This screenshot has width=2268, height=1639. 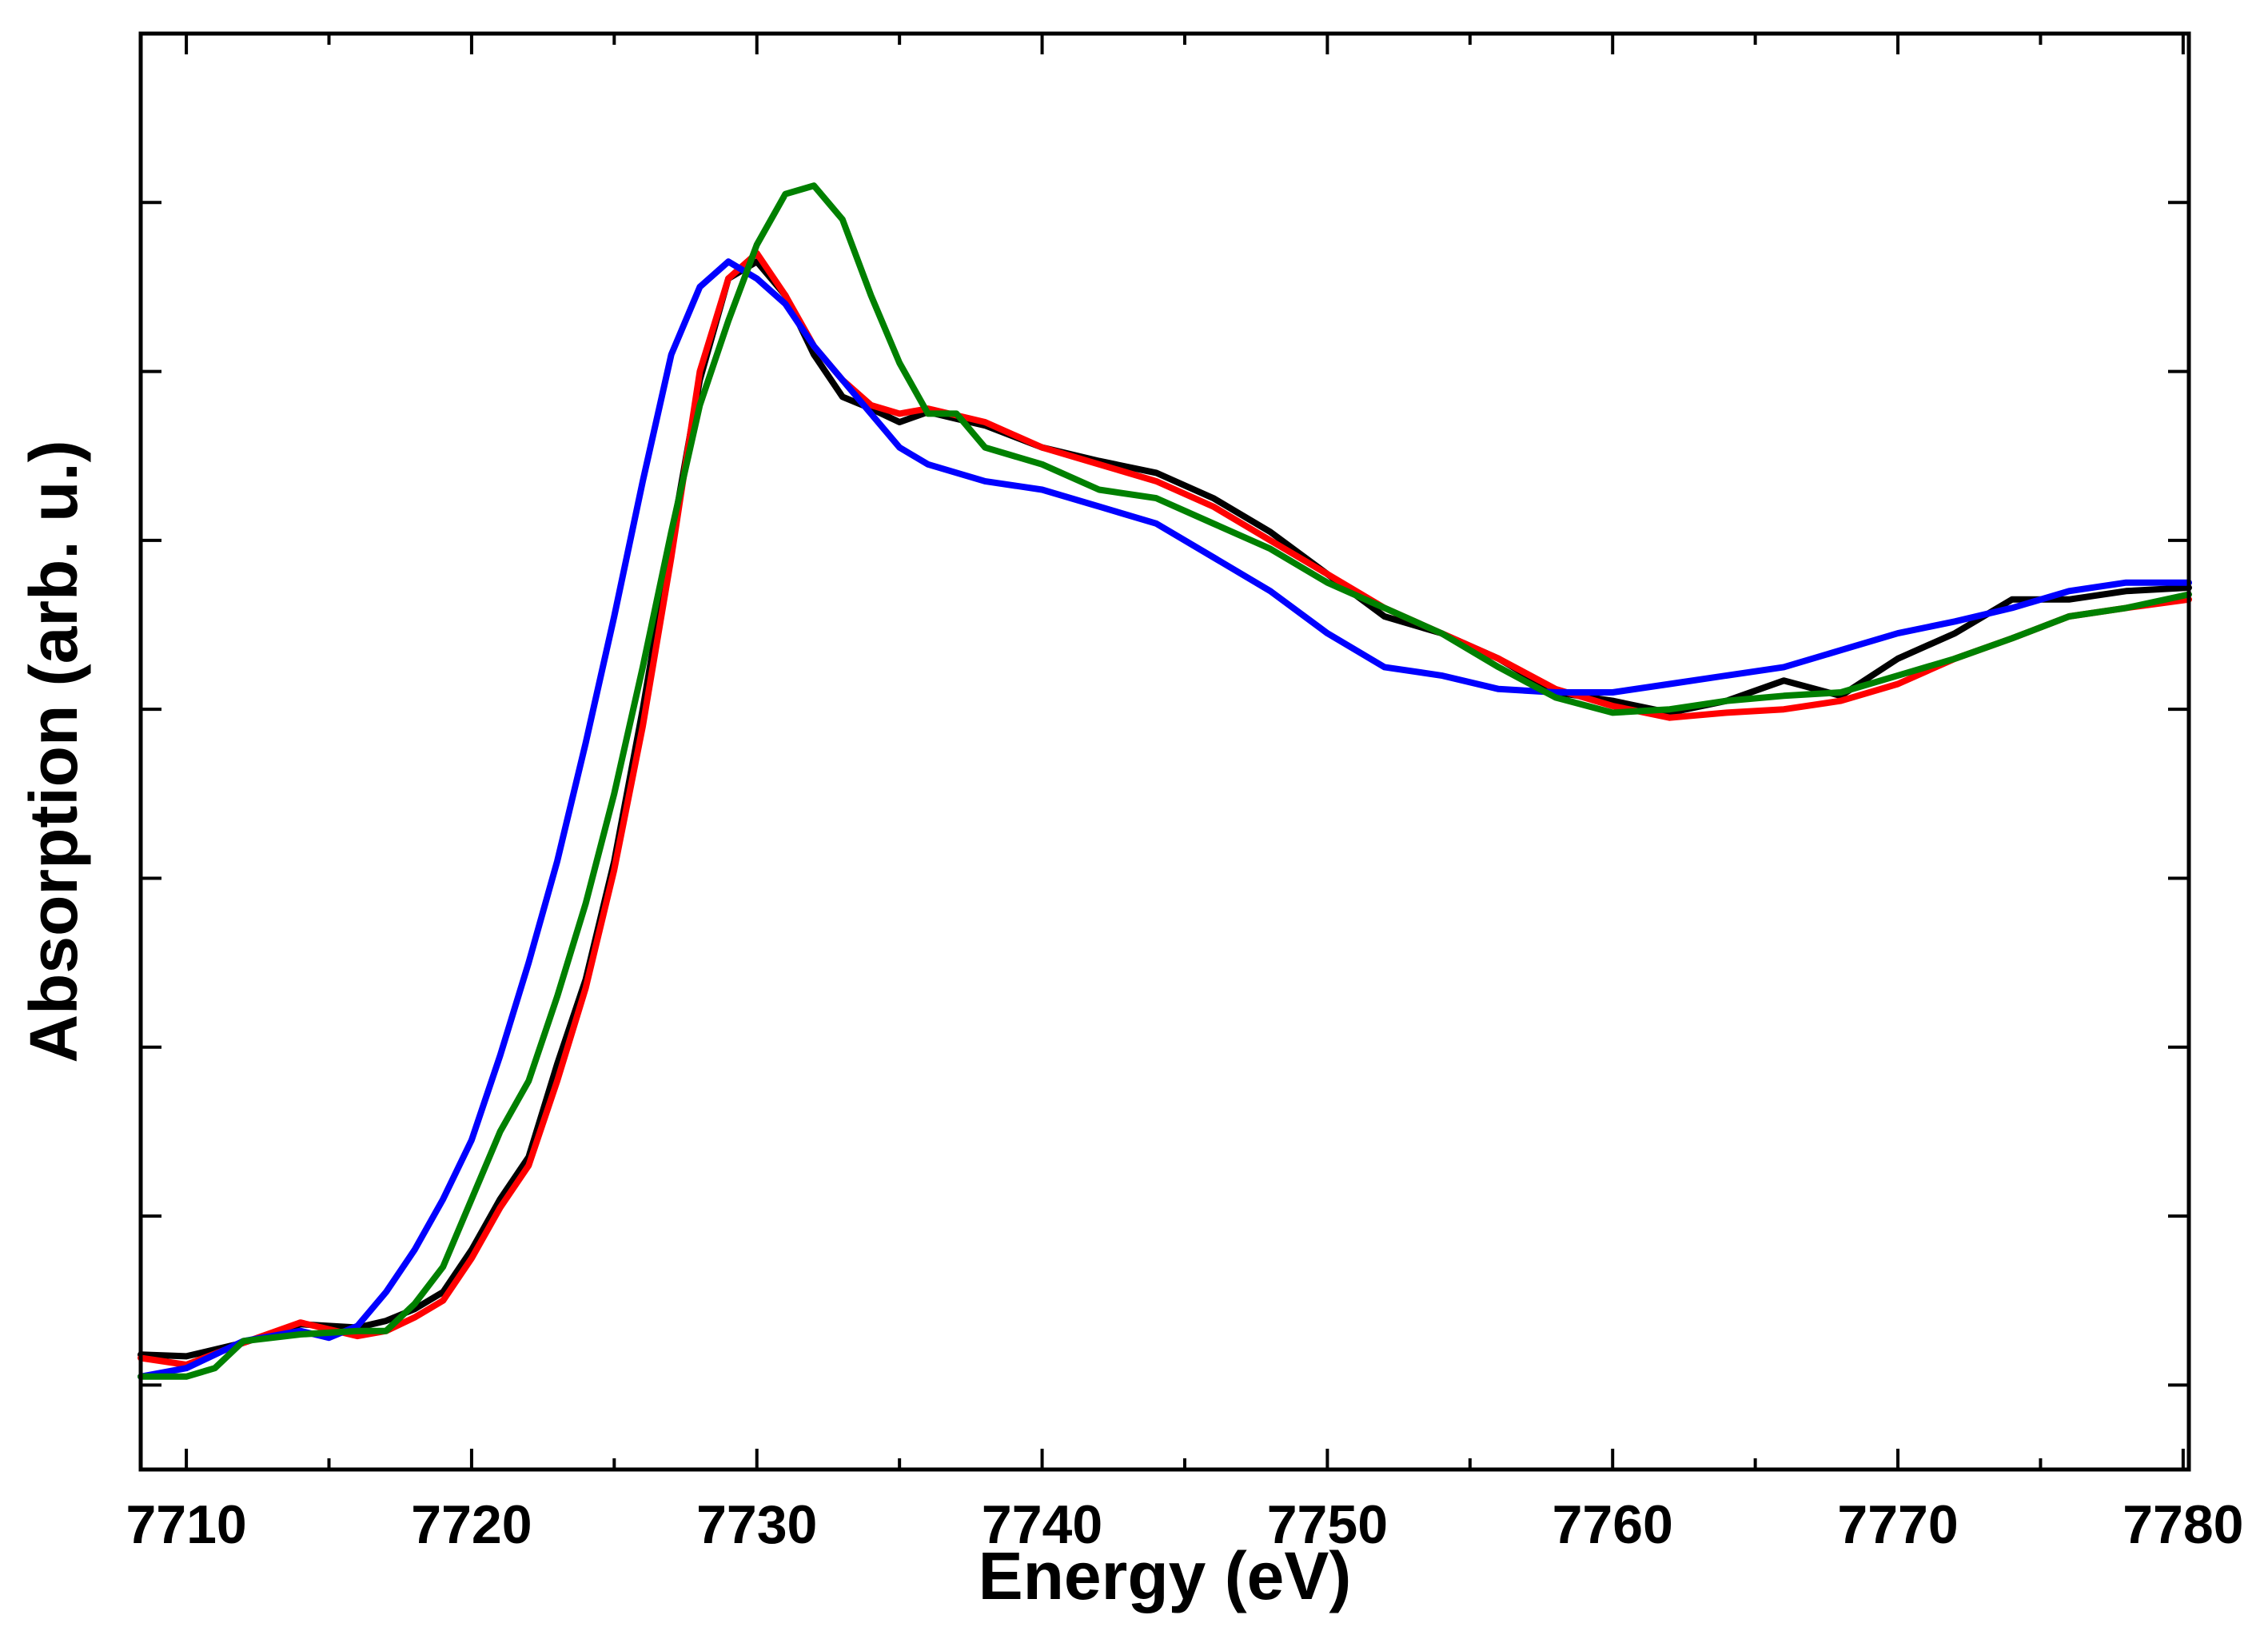 I want to click on x-tick-label: 7740, so click(x=1042, y=1524).